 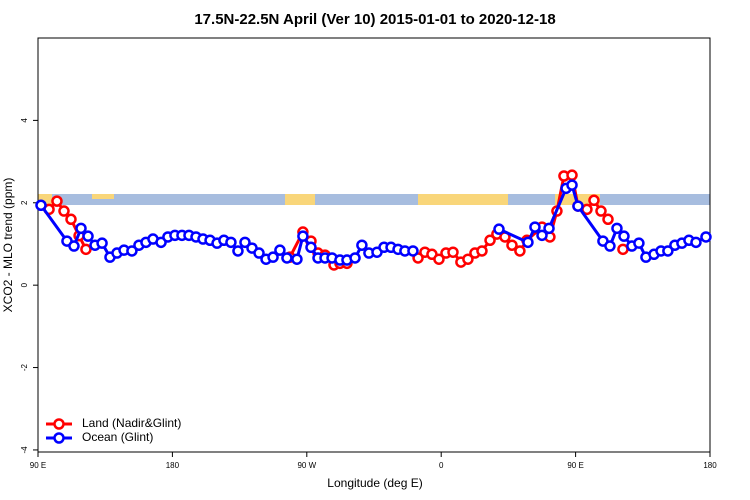 What do you see at coordinates (24, 202) in the screenshot?
I see `y-tick-label: 2` at bounding box center [24, 202].